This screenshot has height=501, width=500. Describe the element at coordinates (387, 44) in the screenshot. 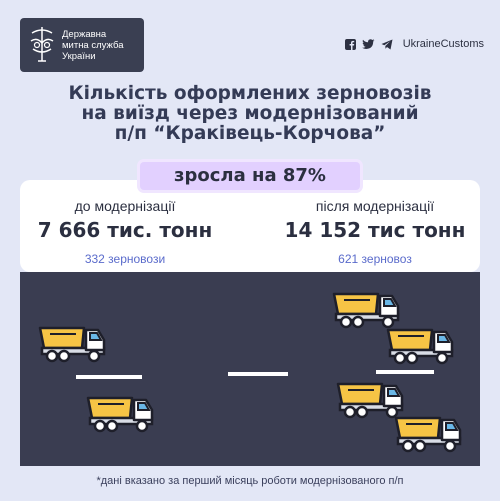

I see `telegram-icon` at that location.